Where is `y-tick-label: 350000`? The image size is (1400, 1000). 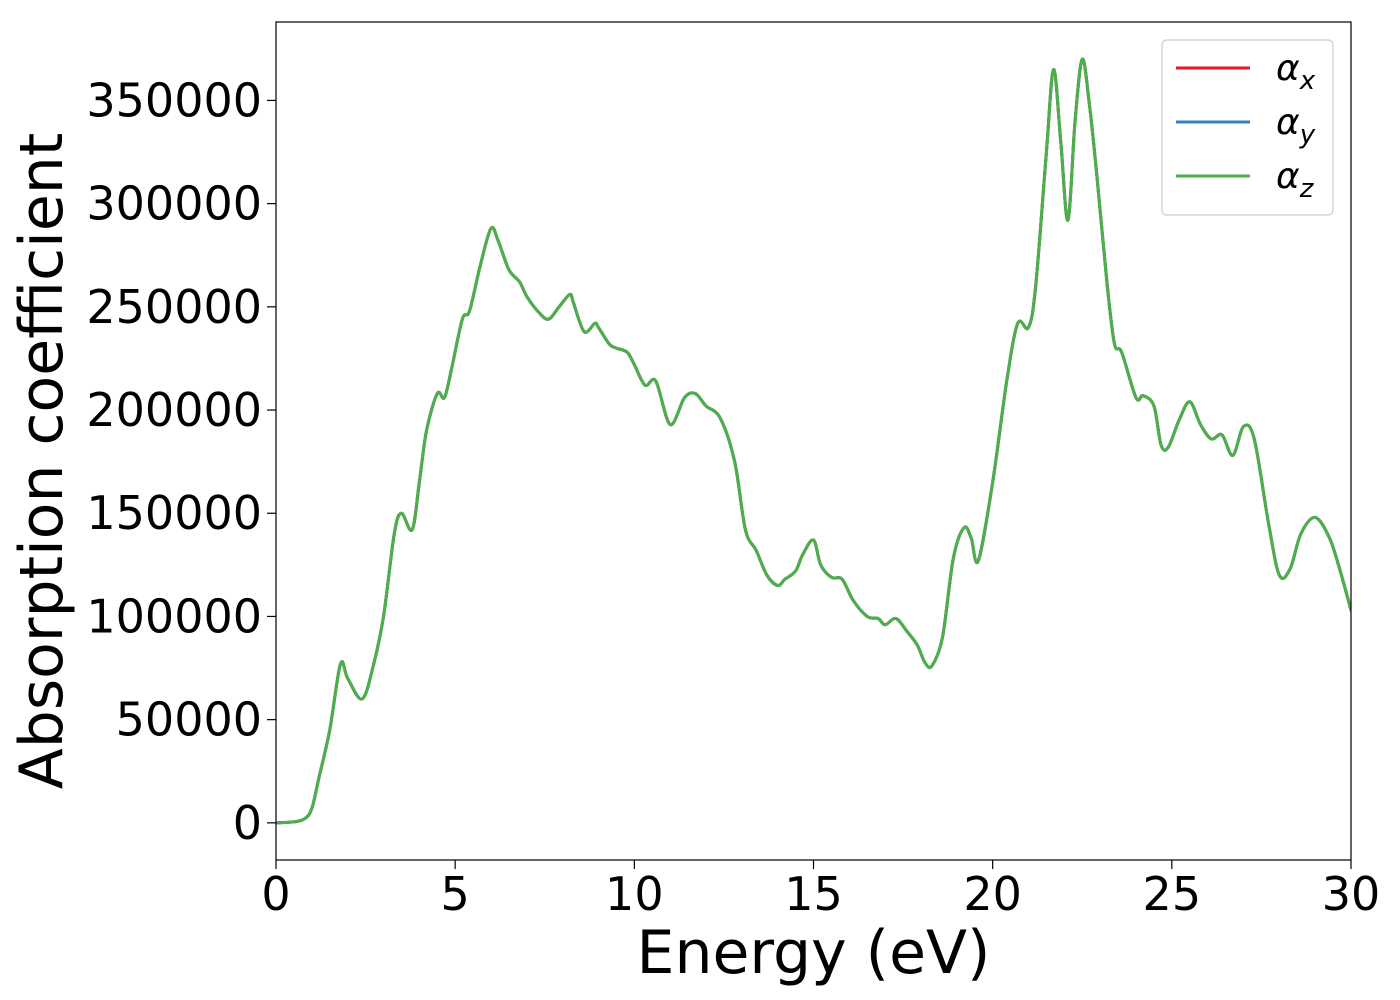
y-tick-label: 350000 is located at coordinates (174, 100).